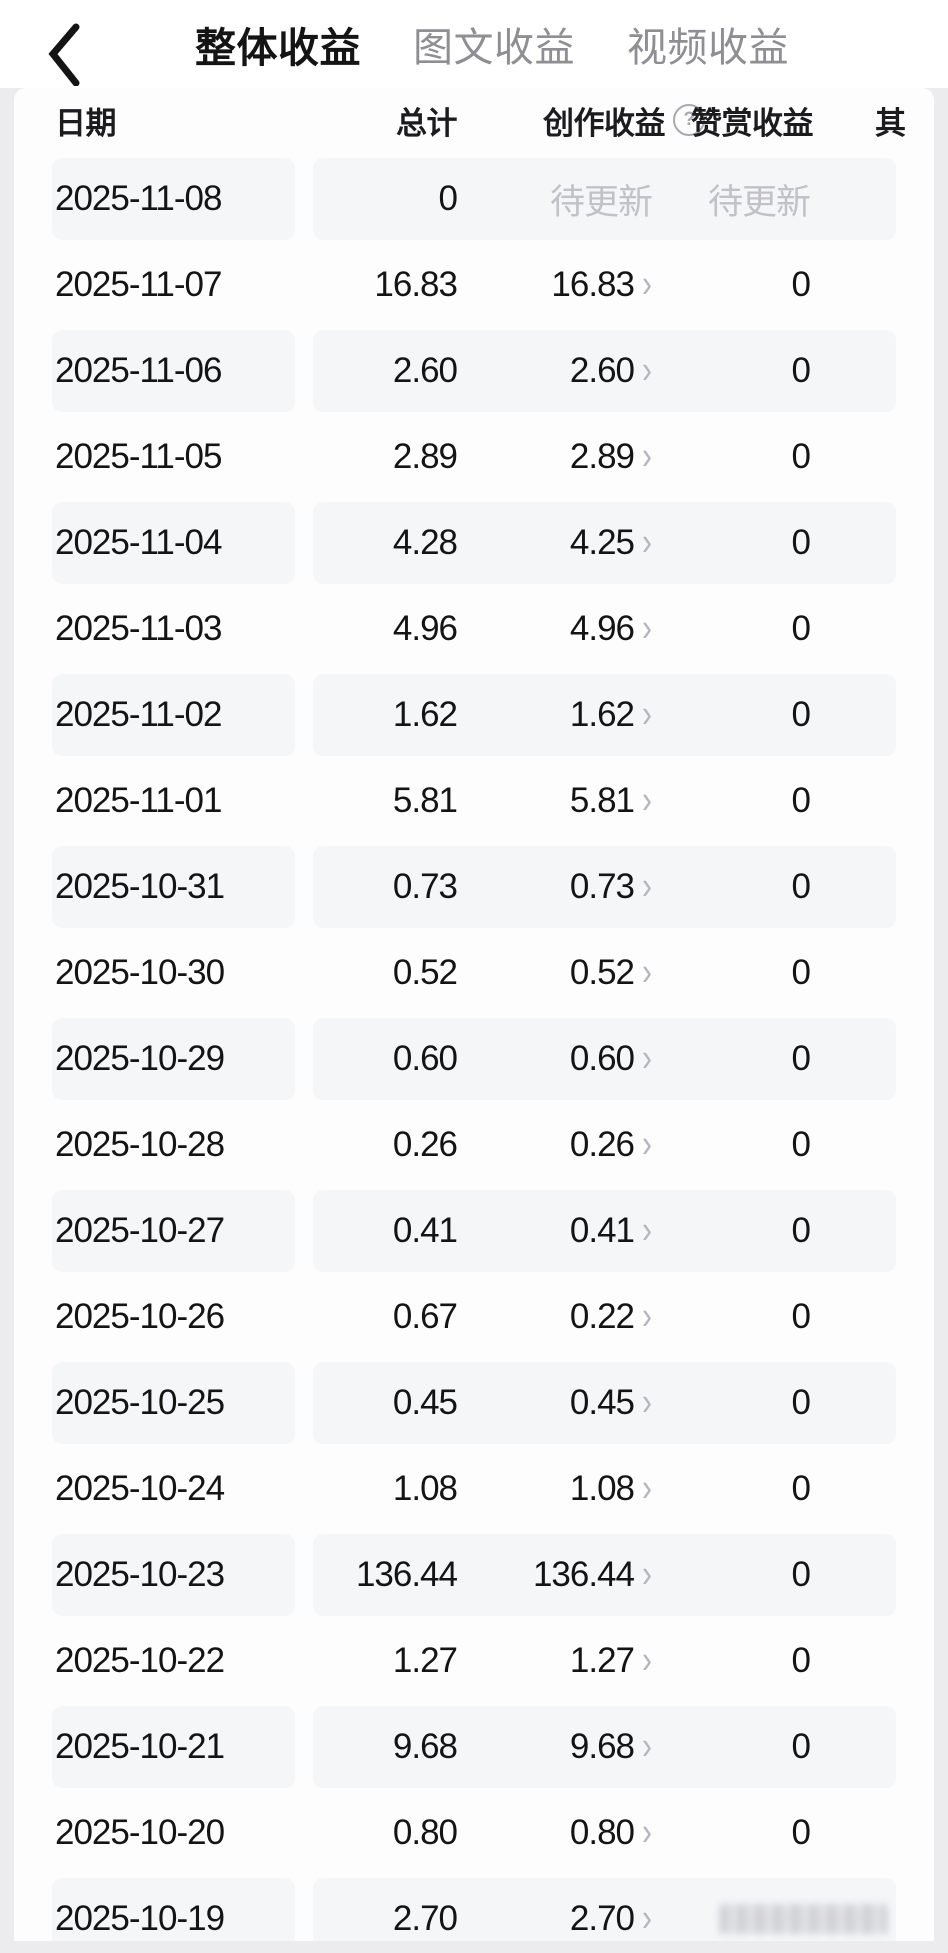  I want to click on creation-value: 1.62, so click(602, 714).